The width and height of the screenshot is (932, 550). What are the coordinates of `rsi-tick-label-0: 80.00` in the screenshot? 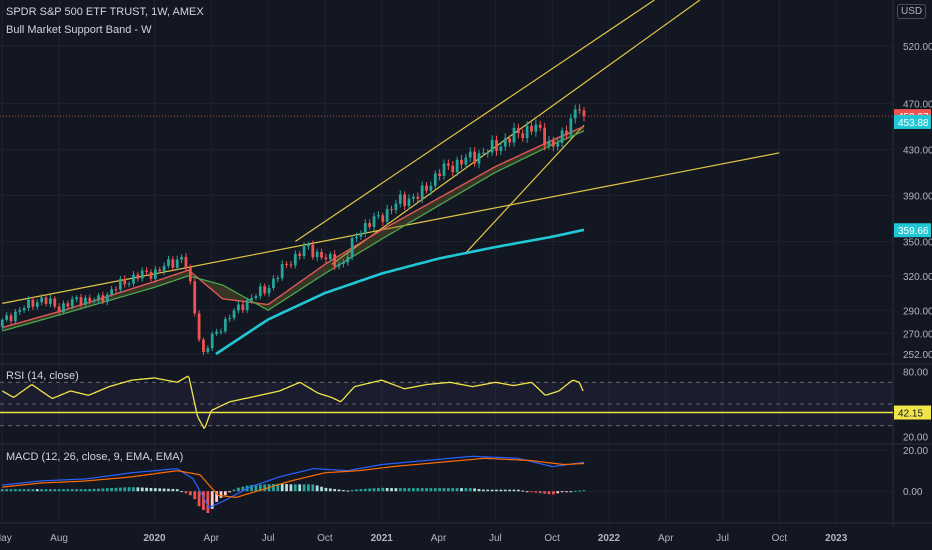 It's located at (915, 372).